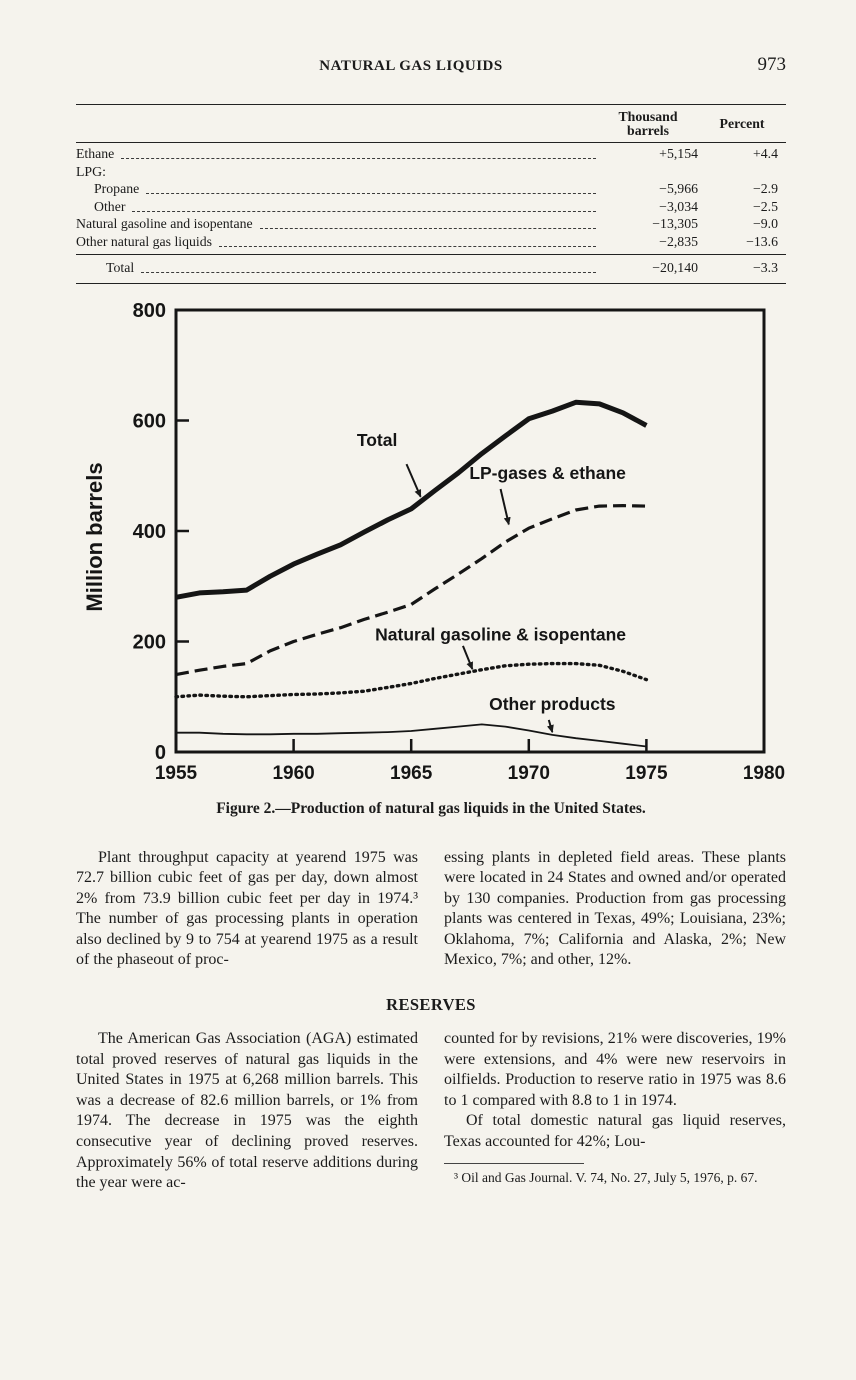 Image resolution: width=856 pixels, height=1380 pixels. I want to click on value-percent: −9.0, so click(765, 223).